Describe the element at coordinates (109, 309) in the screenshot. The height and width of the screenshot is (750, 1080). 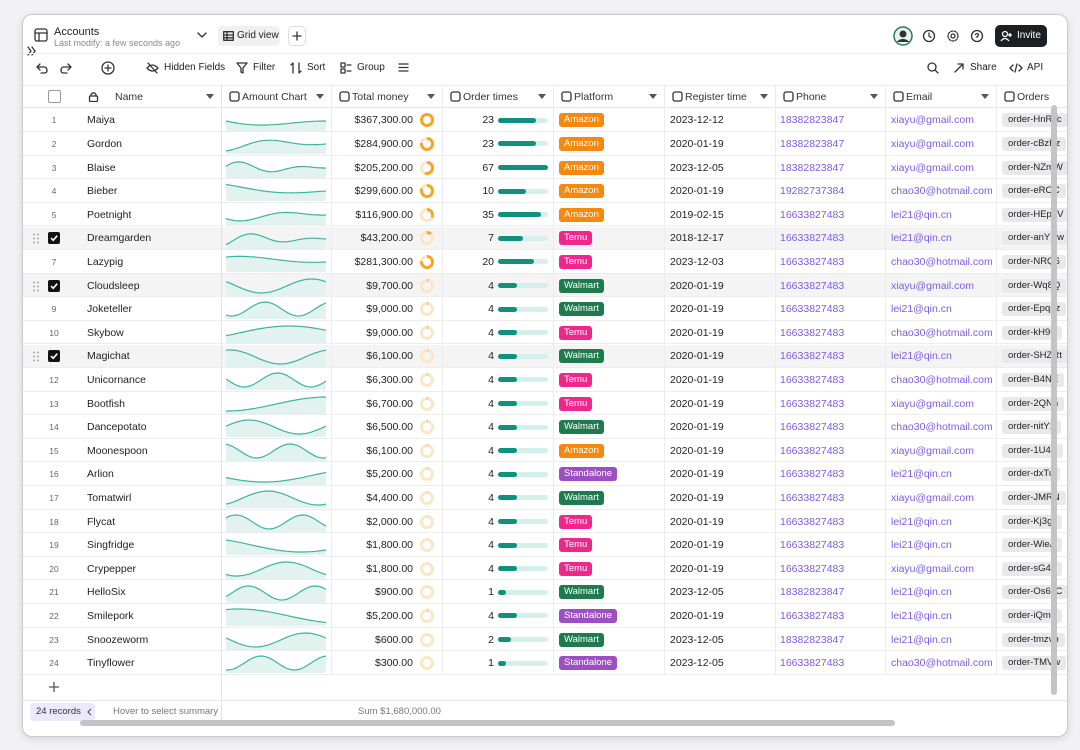
I see `name: Joketeller` at that location.